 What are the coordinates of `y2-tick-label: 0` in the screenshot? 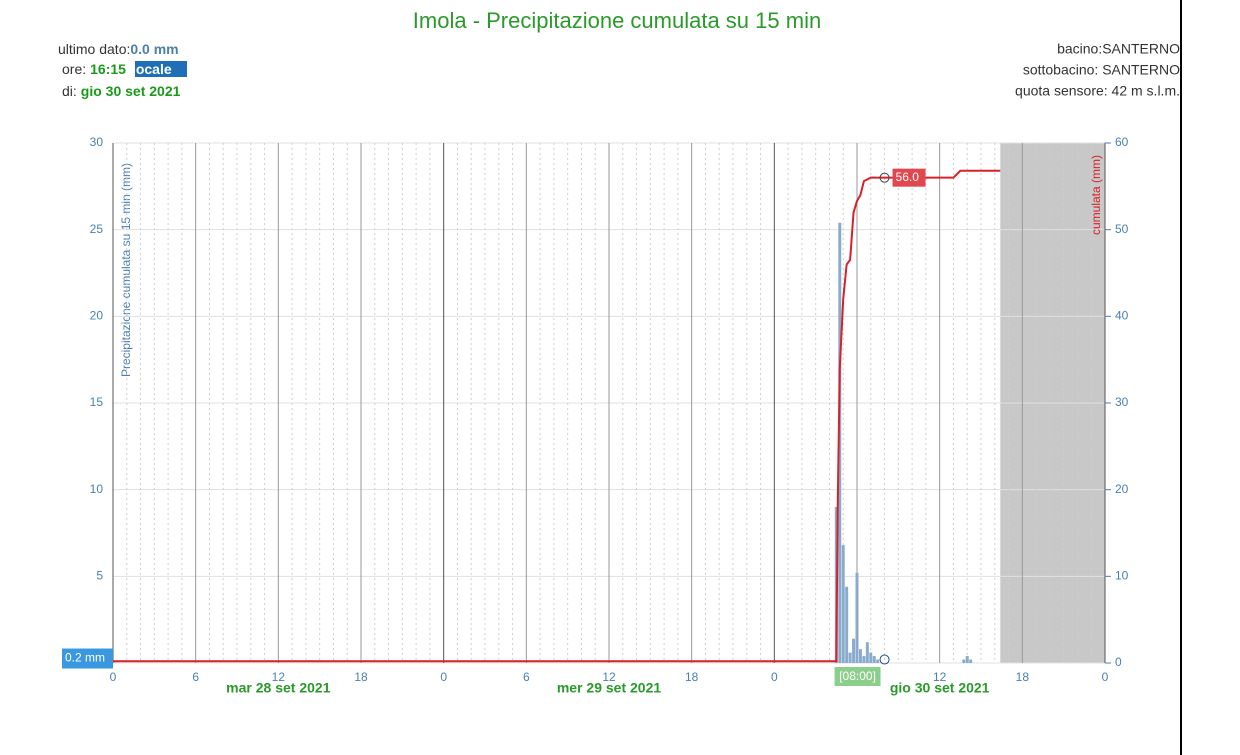 It's located at (1118, 662).